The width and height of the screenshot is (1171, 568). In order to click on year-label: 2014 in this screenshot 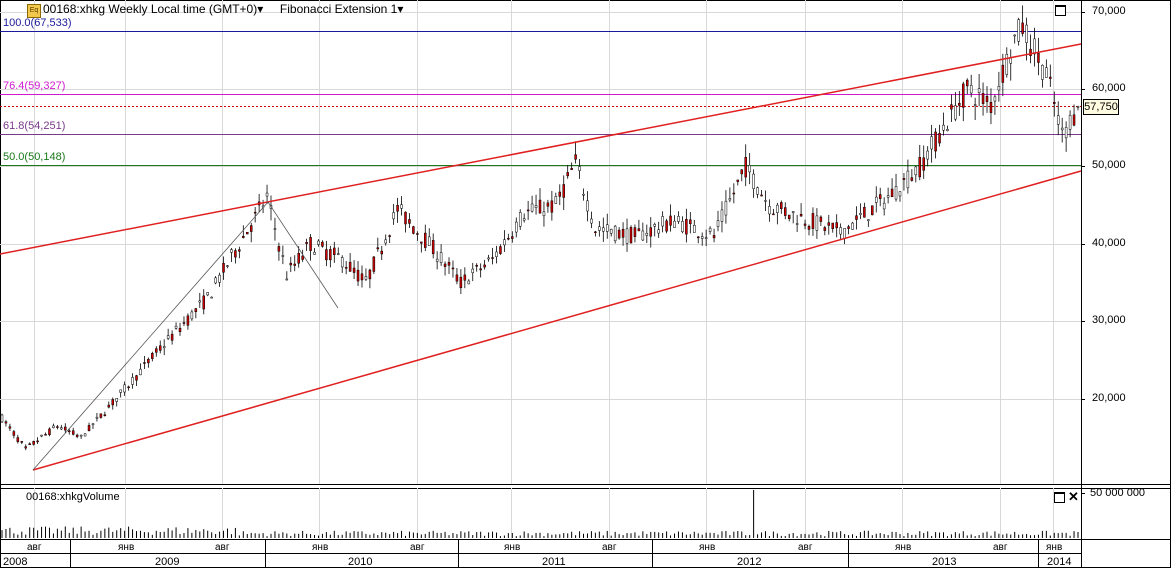, I will do `click(1059, 562)`.